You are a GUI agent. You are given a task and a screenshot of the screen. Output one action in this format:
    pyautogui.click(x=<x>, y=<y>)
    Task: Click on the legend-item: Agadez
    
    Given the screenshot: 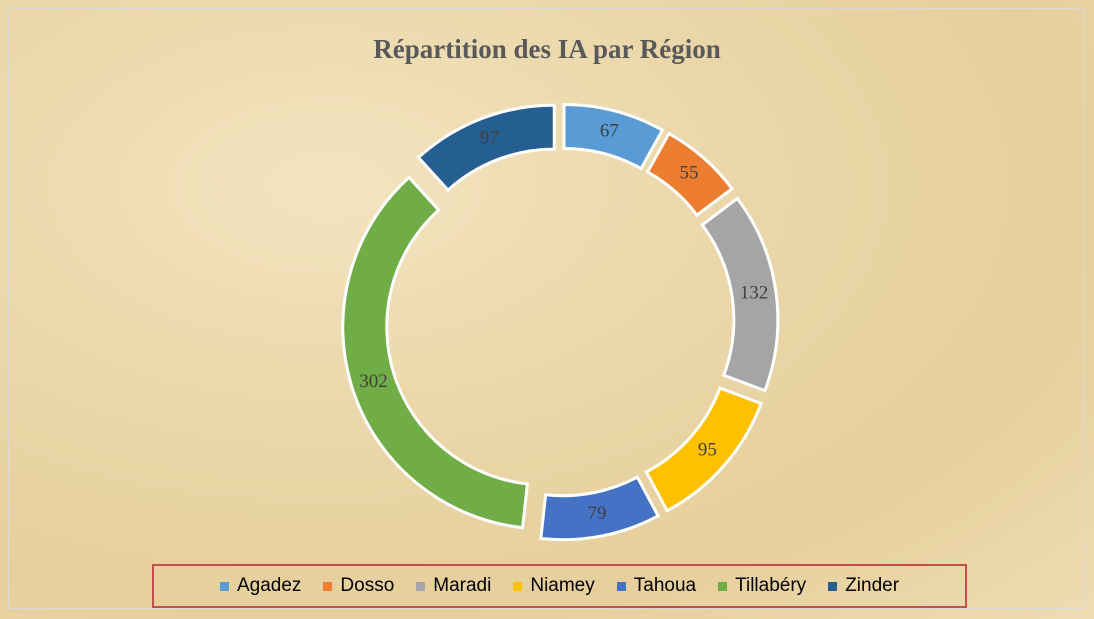 What is the action you would take?
    pyautogui.click(x=260, y=586)
    